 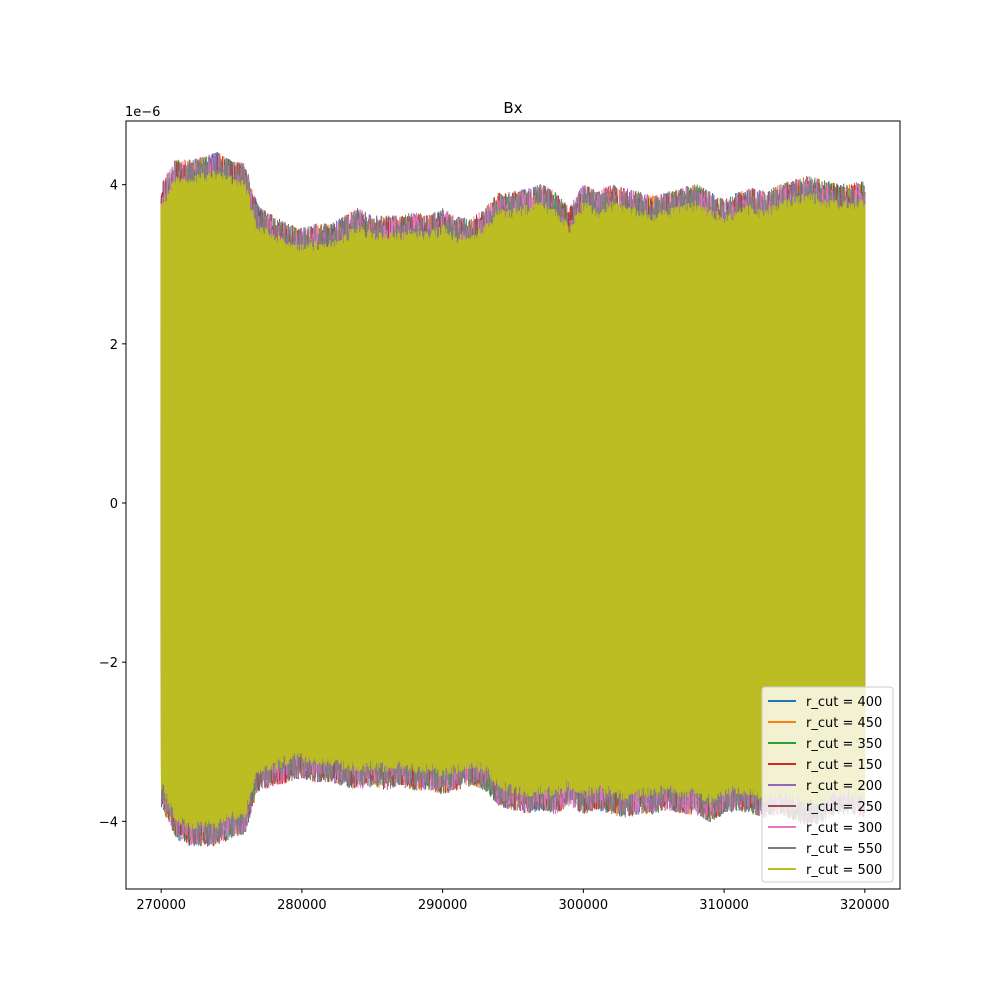 What do you see at coordinates (844, 786) in the screenshot?
I see `legend-label: r_cut = 200` at bounding box center [844, 786].